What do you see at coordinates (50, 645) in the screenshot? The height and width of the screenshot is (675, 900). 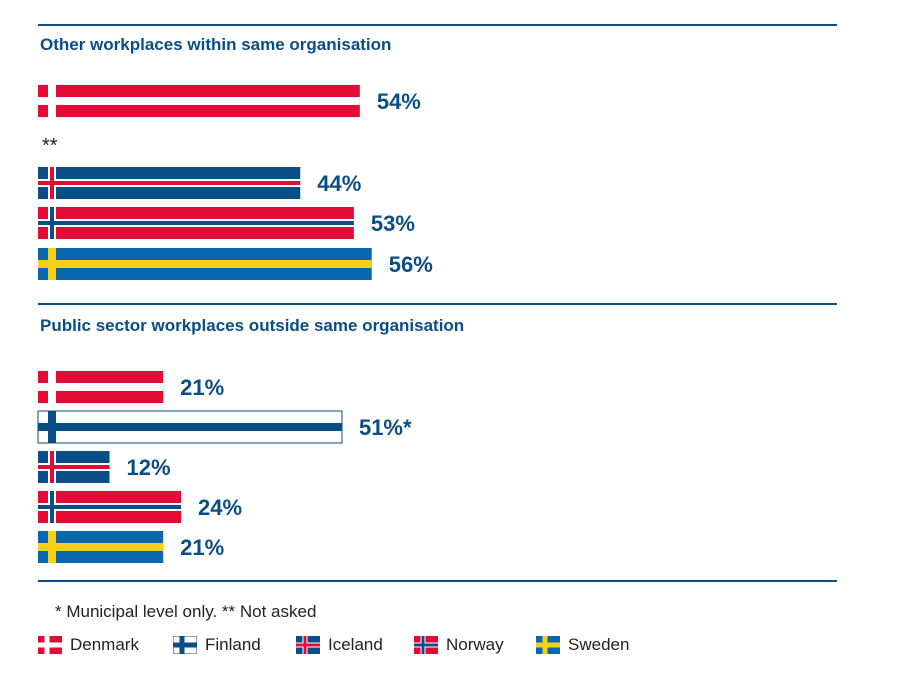 I see `denmark-flag-icon` at bounding box center [50, 645].